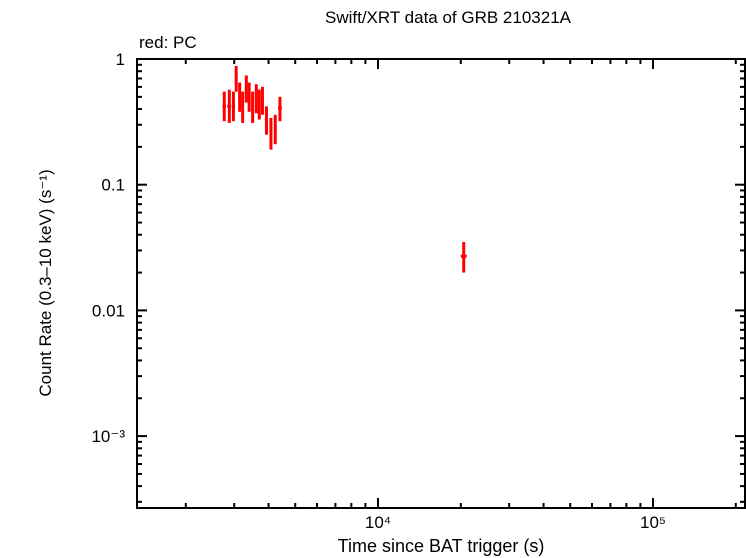  What do you see at coordinates (653, 522) in the screenshot?
I see `x-tick-label: 10⁵` at bounding box center [653, 522].